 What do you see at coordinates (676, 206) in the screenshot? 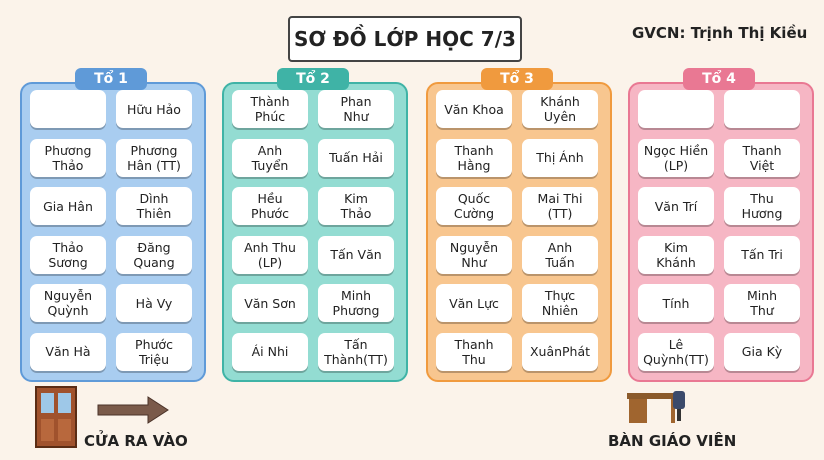
I see `seat: Văn Trí` at bounding box center [676, 206].